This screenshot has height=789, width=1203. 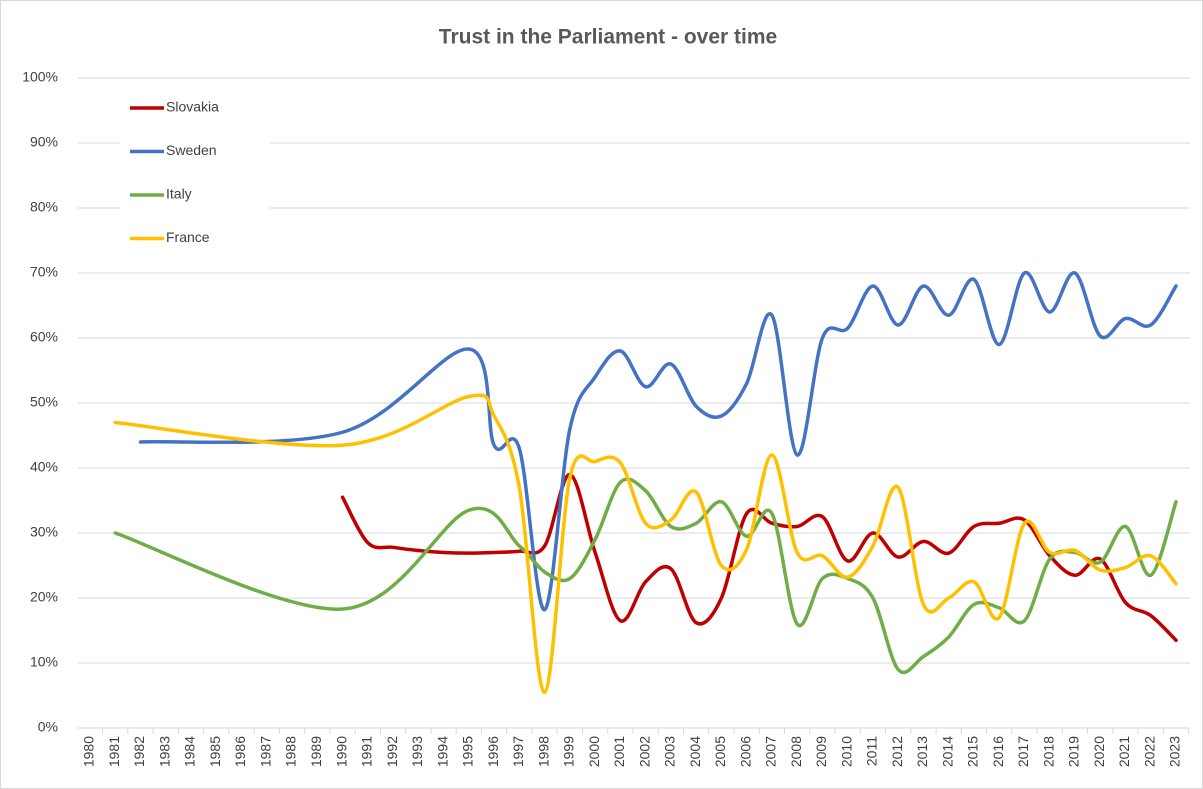 I want to click on x-tick-label: 1999, so click(x=569, y=751).